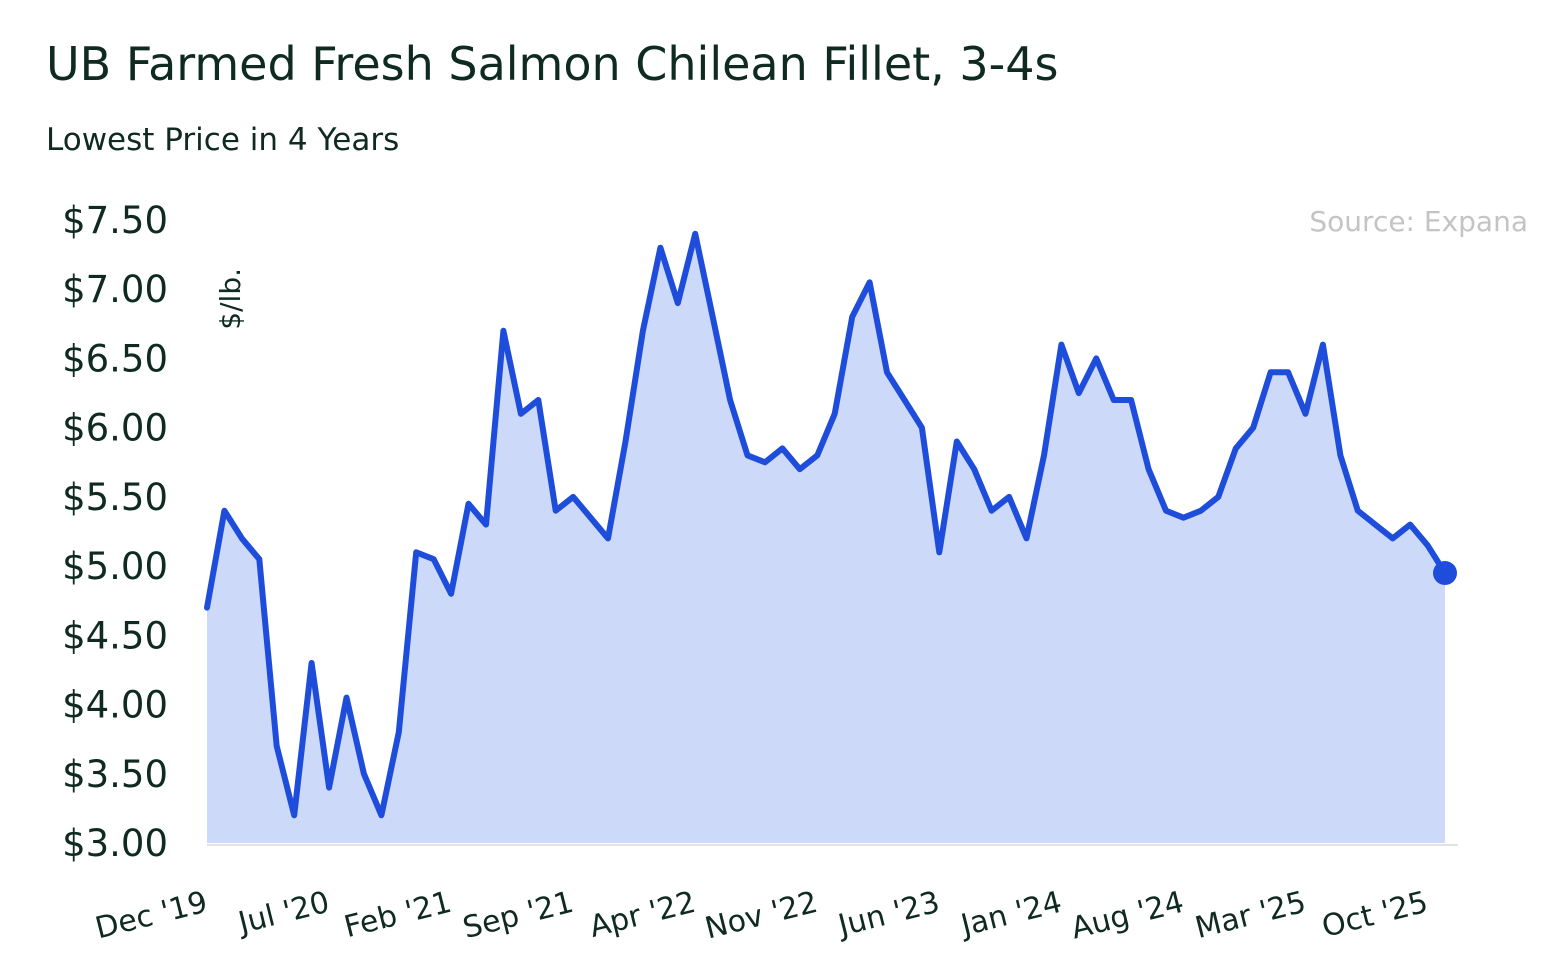 The width and height of the screenshot is (1544, 958). What do you see at coordinates (115, 635) in the screenshot?
I see `y-tick-label: $4.50` at bounding box center [115, 635].